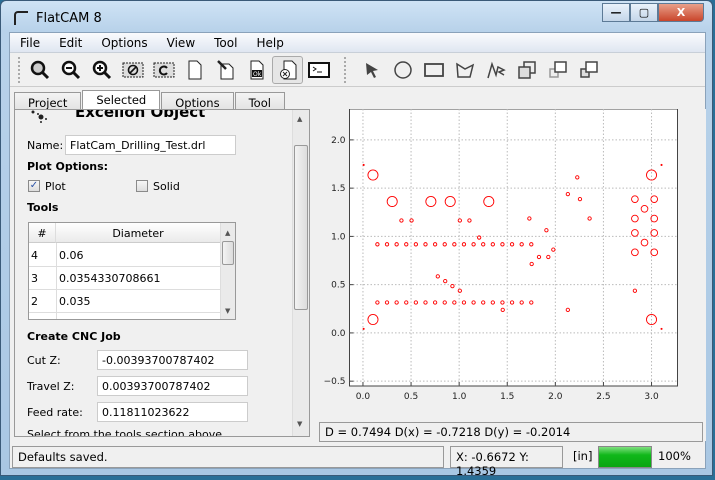 This screenshot has width=715, height=480. What do you see at coordinates (459, 397) in the screenshot?
I see `x-tick-label: 1.0` at bounding box center [459, 397].